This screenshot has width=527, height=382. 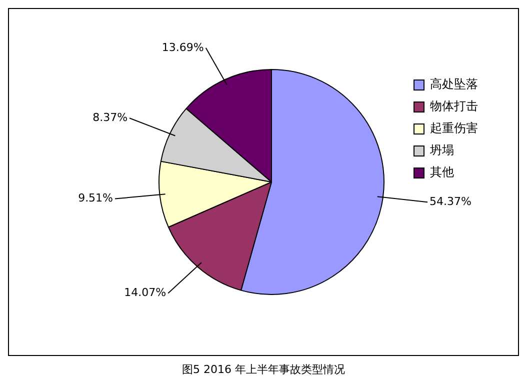 I want to click on legend-label: 坍塌, so click(x=441, y=150).